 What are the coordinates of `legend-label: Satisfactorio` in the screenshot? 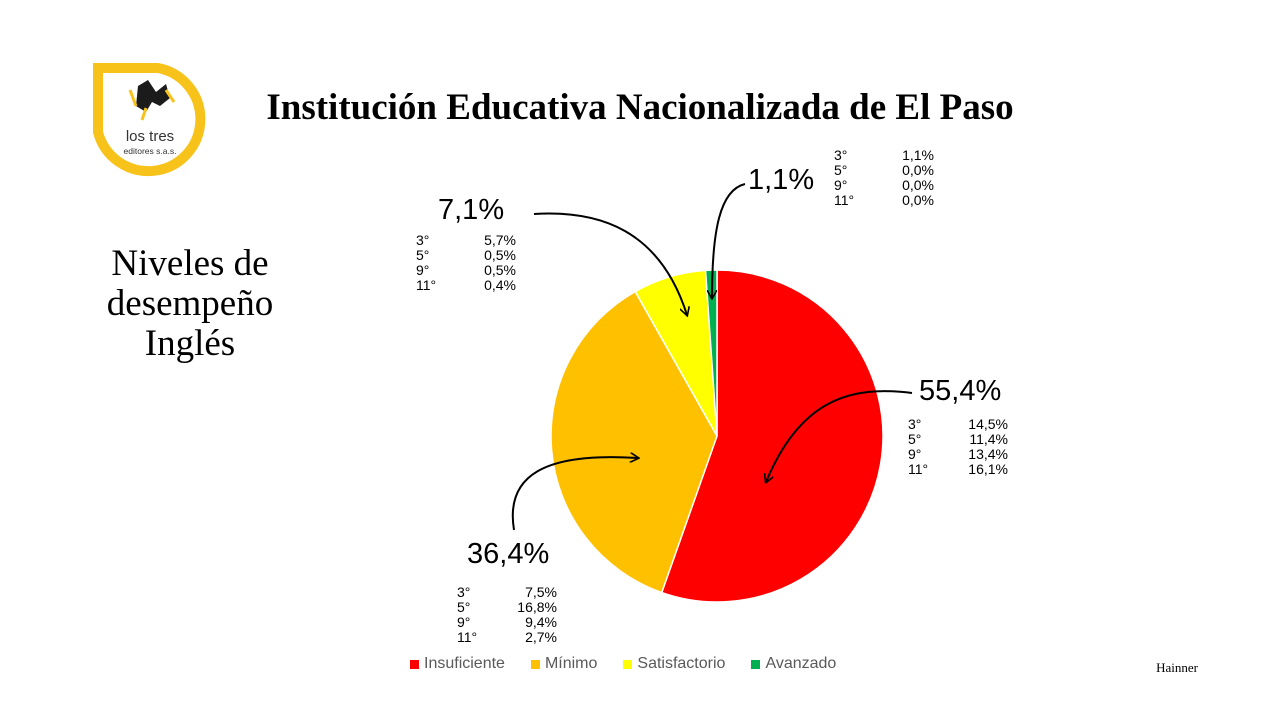 It's located at (681, 663).